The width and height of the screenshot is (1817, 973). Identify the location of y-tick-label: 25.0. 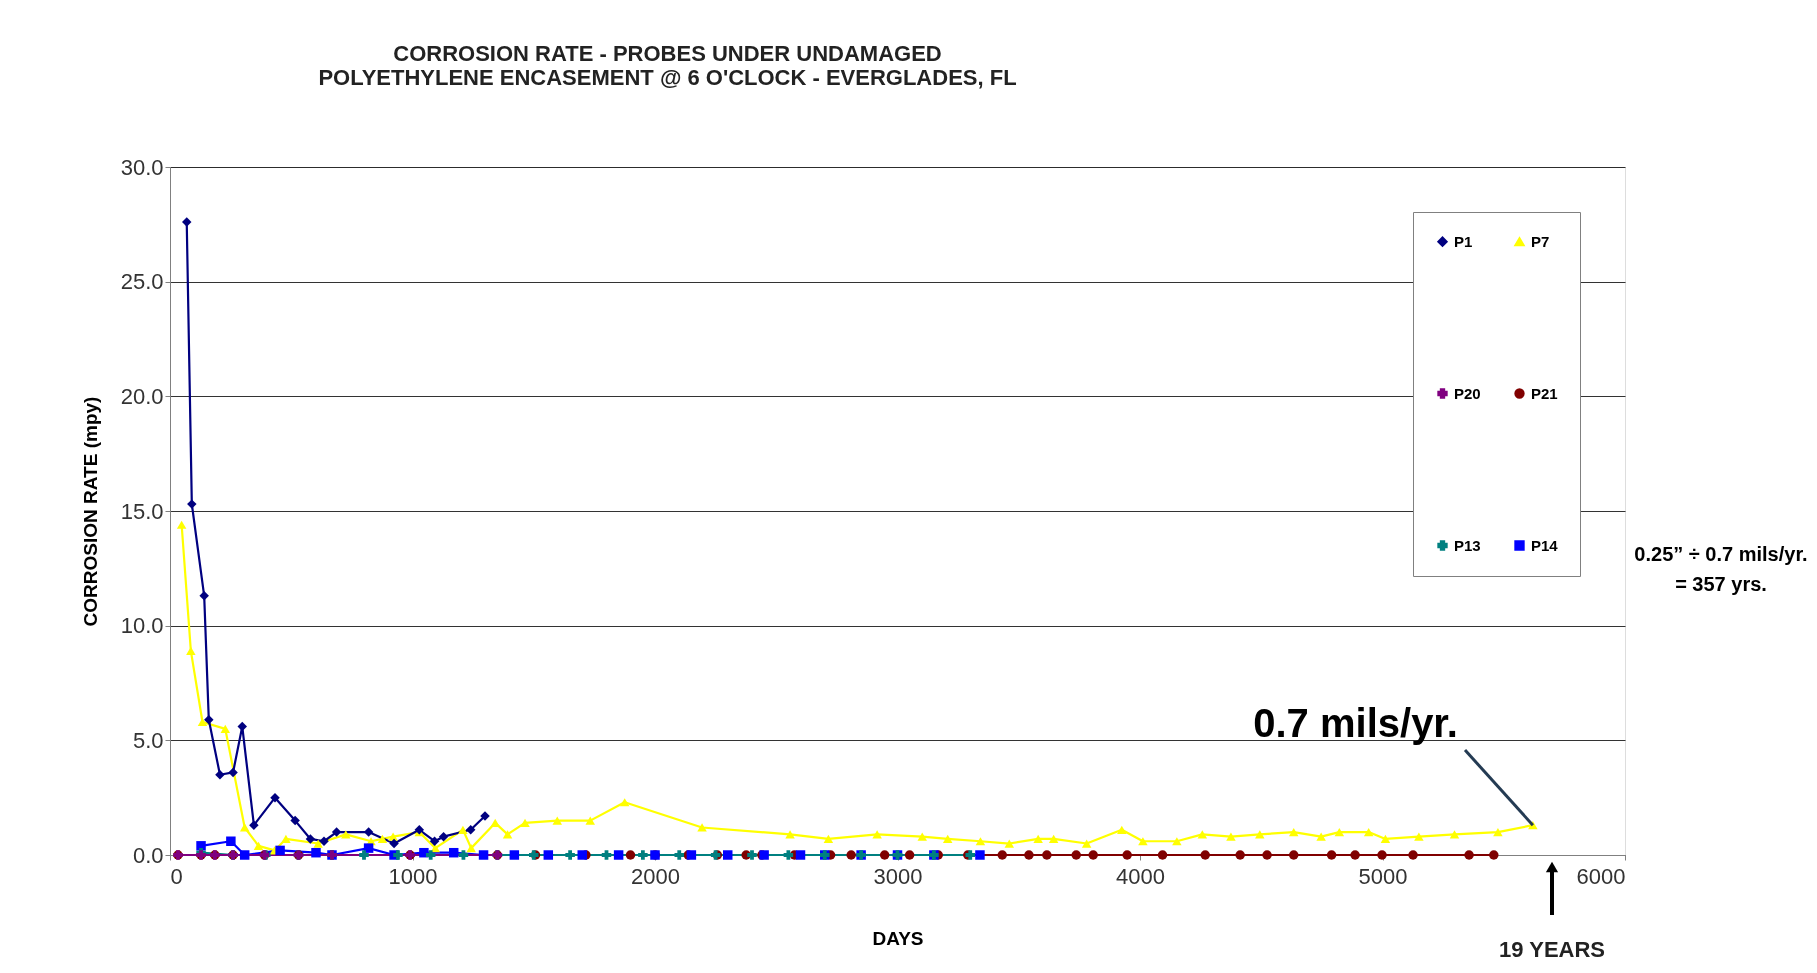
(142, 282).